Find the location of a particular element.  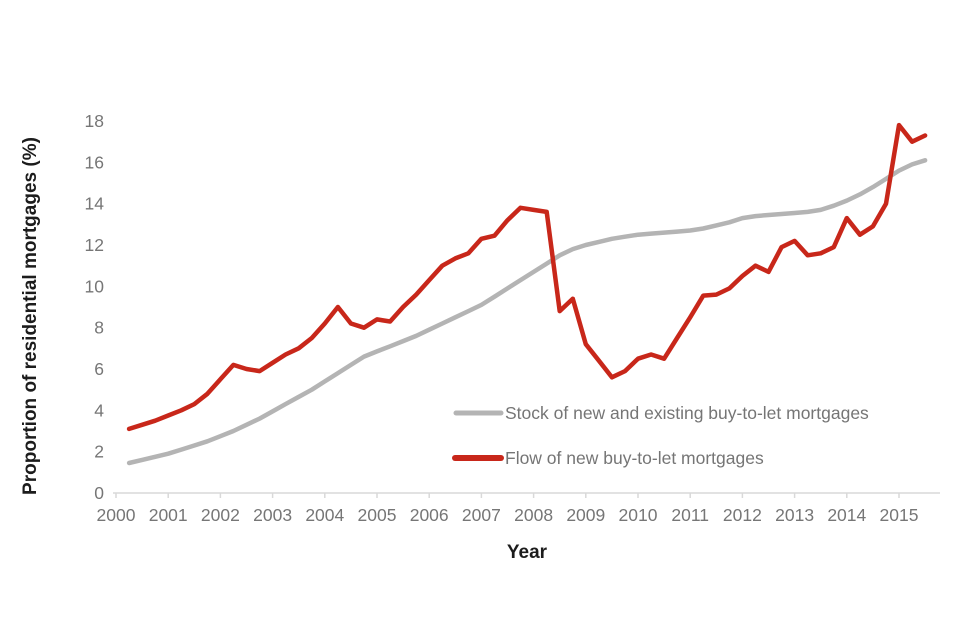

x-tick-label: 2004 is located at coordinates (324, 515).